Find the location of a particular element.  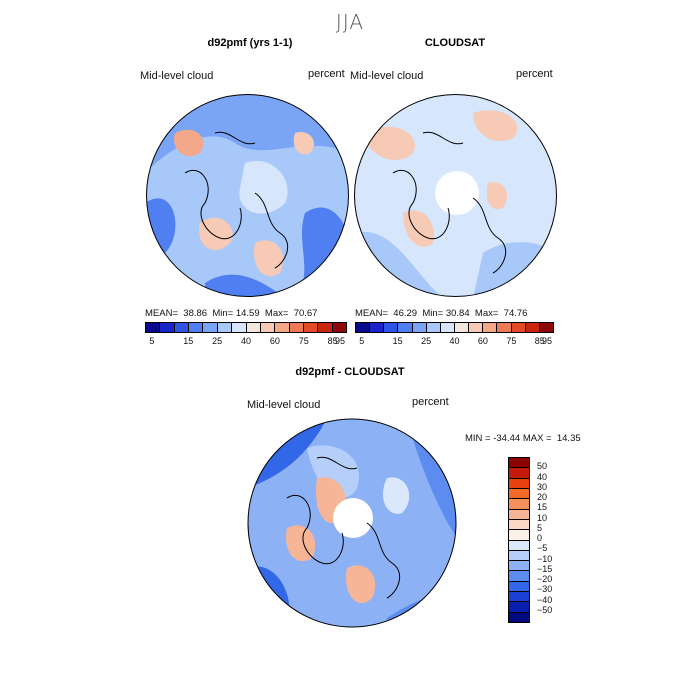

panel-1-stats: MEAN= 38.86 Min= 14.59 Max= 70.67 is located at coordinates (231, 313).